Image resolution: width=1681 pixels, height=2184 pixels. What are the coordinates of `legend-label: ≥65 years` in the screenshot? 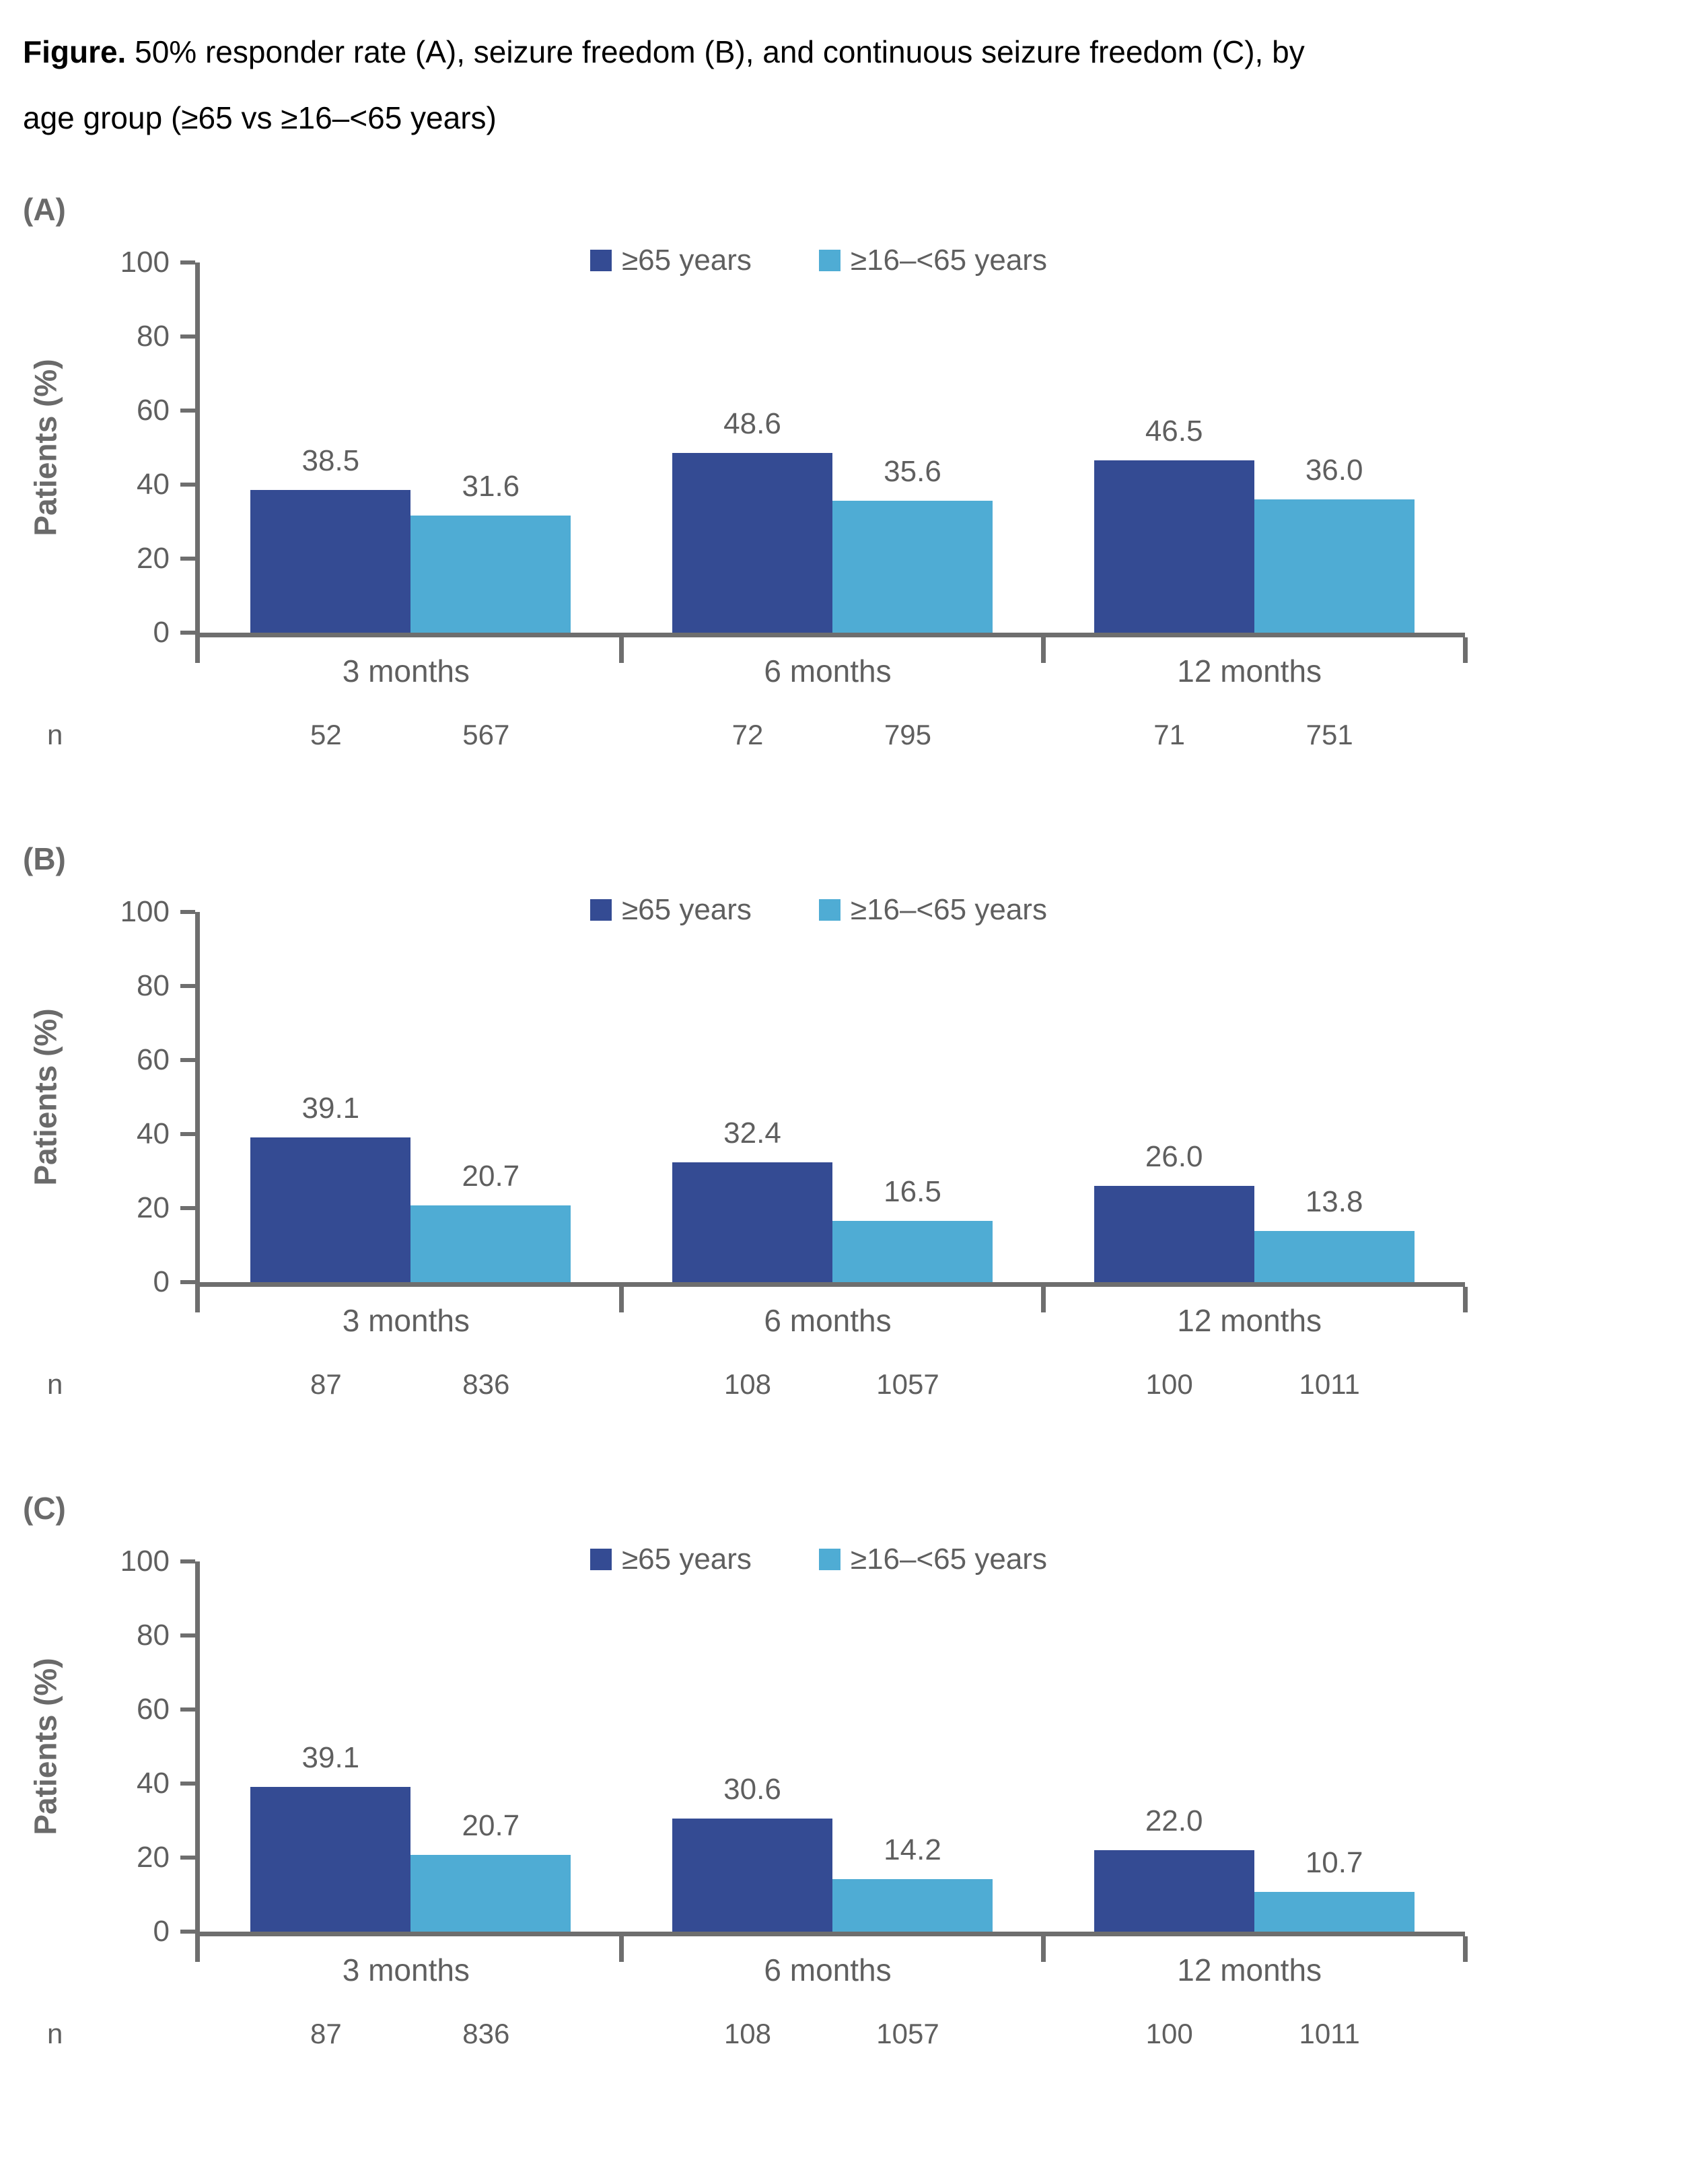 It's located at (687, 909).